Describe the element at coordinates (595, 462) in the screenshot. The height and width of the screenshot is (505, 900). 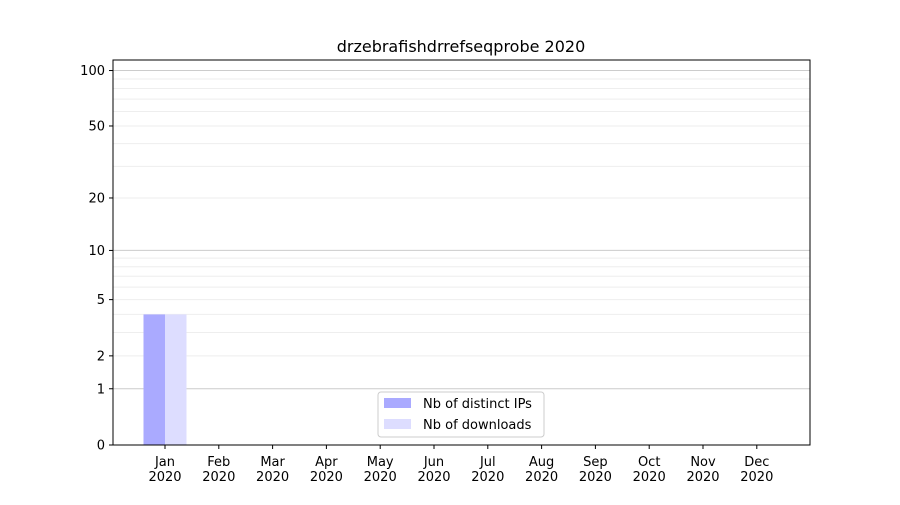
I see `x-tick-label: Sep` at that location.